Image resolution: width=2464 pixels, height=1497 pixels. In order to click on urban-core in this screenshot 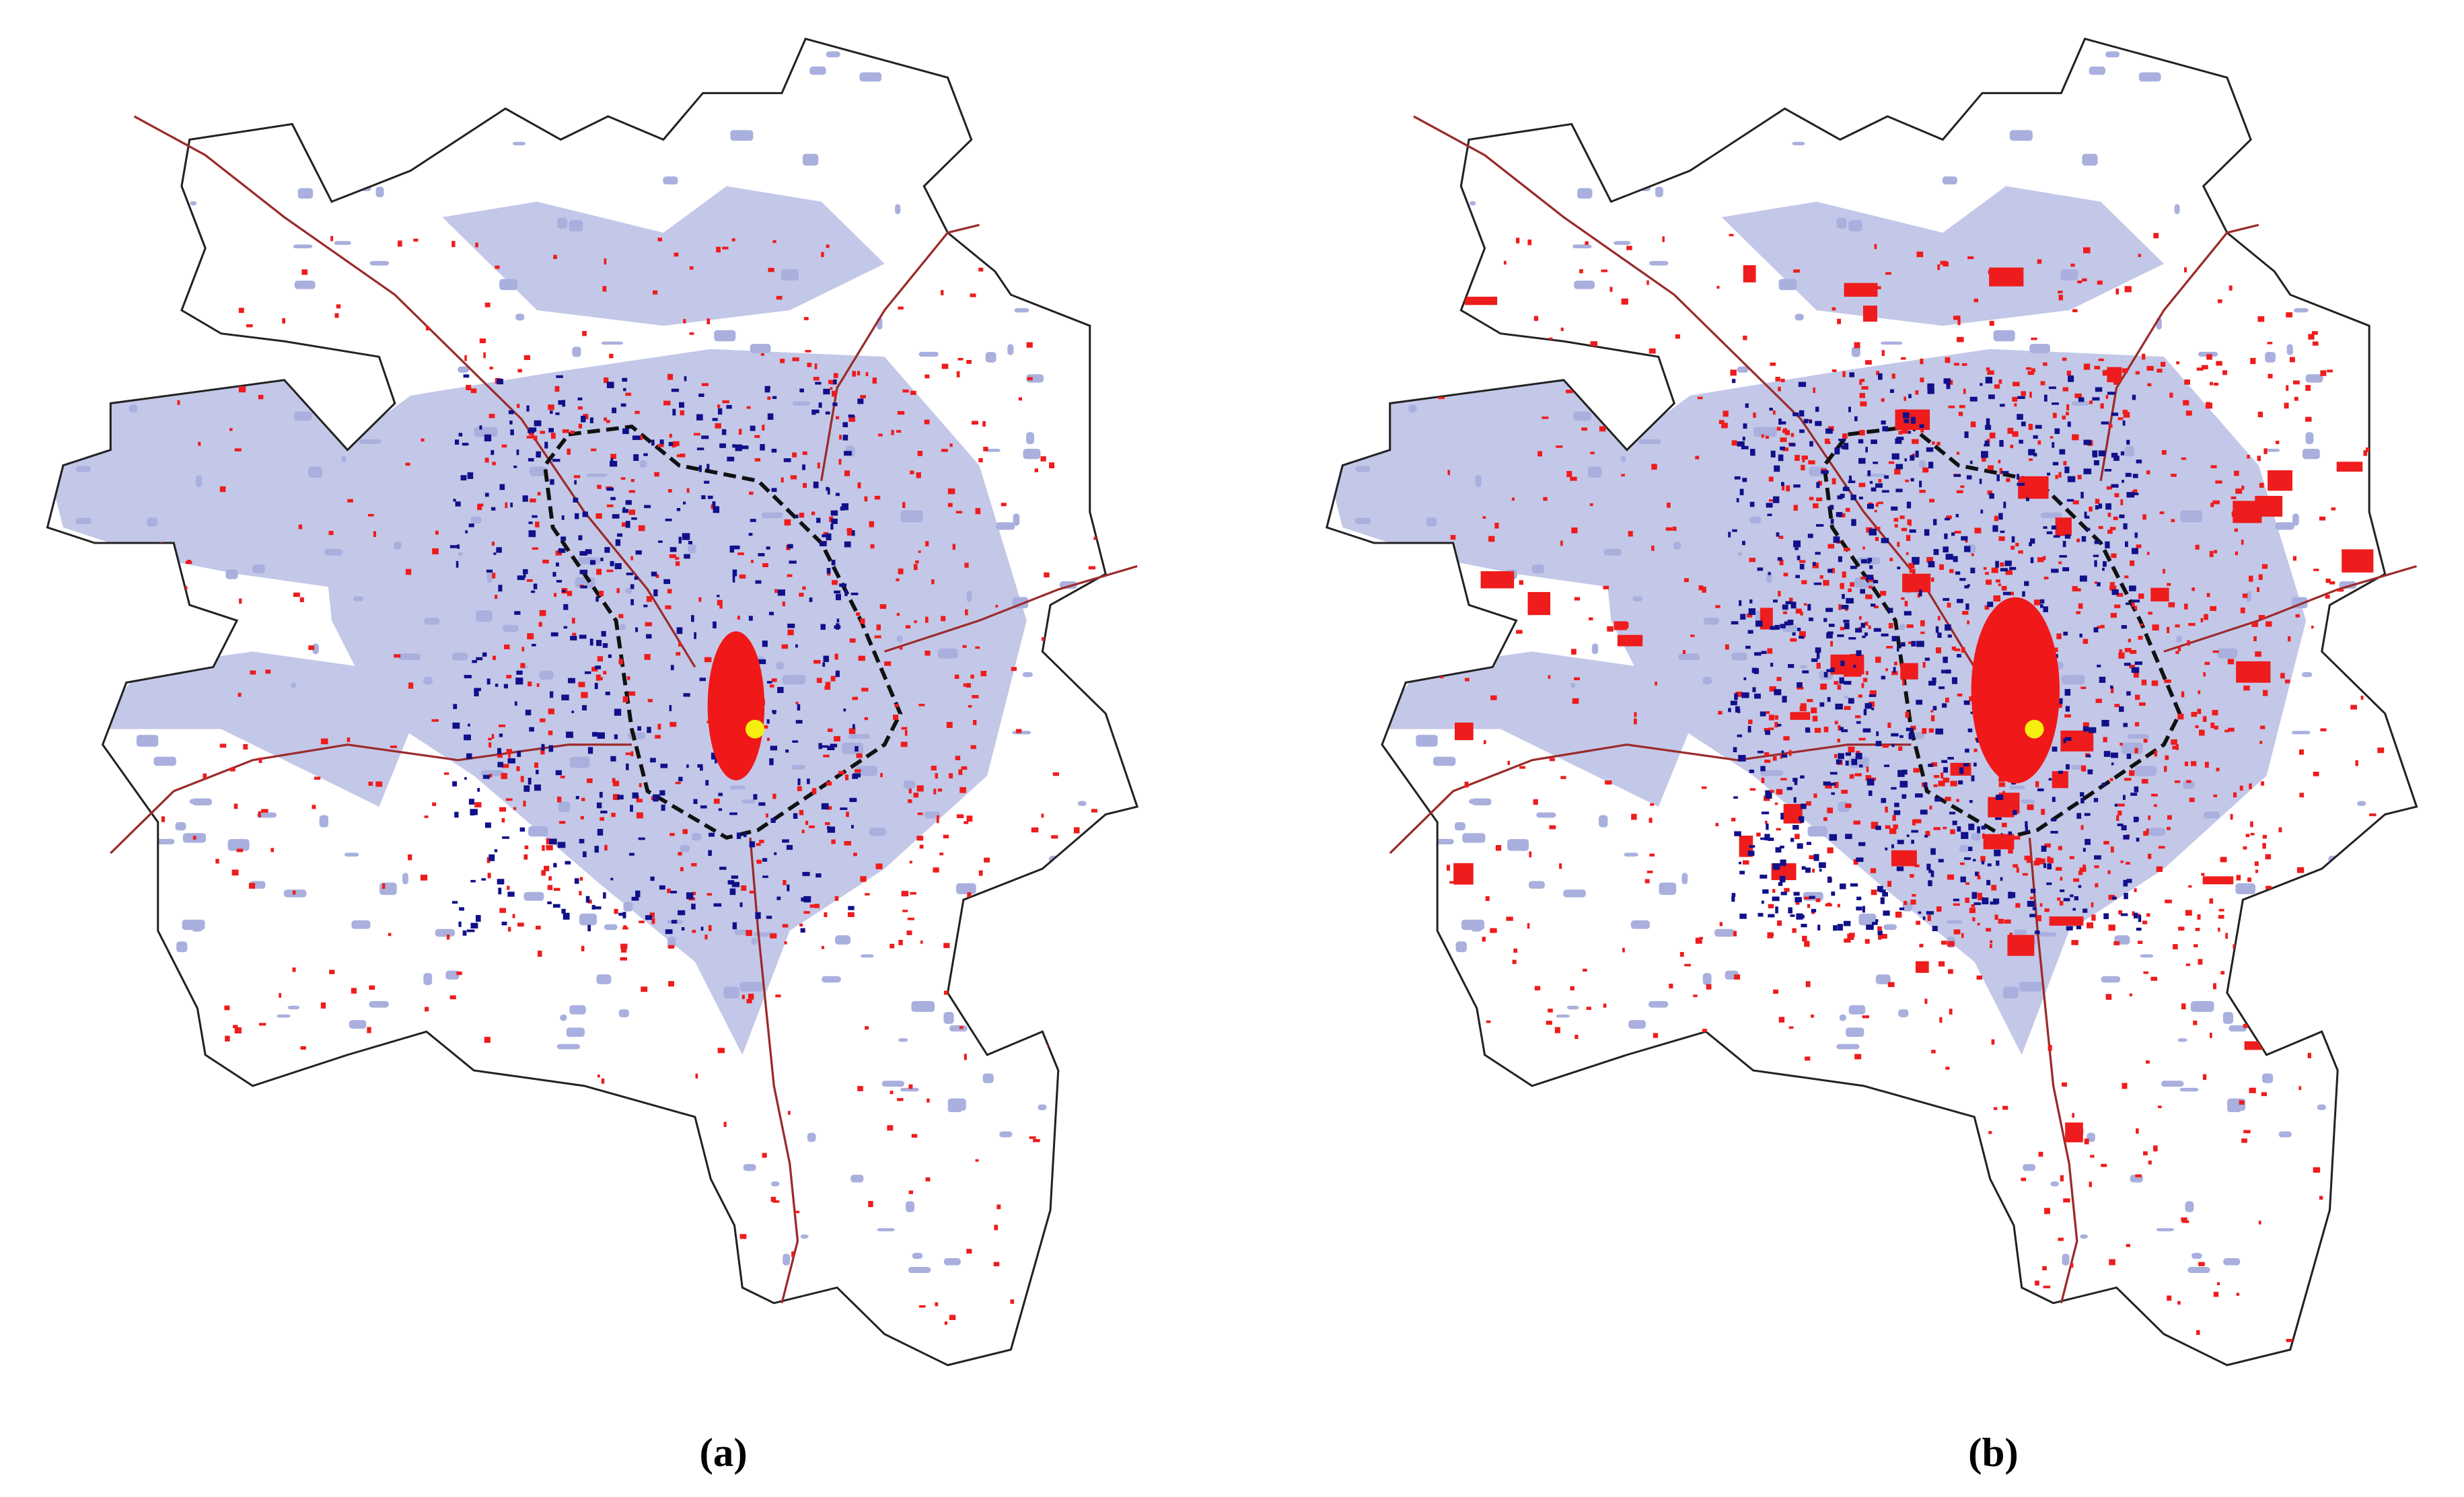, I will do `click(736, 705)`.